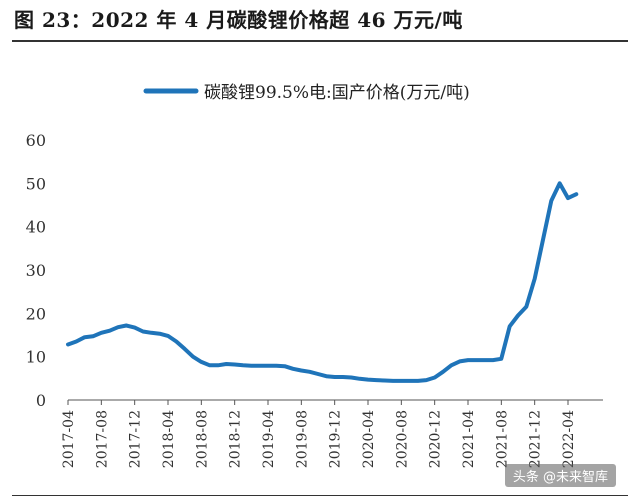 This screenshot has width=640, height=497. Describe the element at coordinates (302, 439) in the screenshot. I see `x-tick-label: 2019-08` at that location.